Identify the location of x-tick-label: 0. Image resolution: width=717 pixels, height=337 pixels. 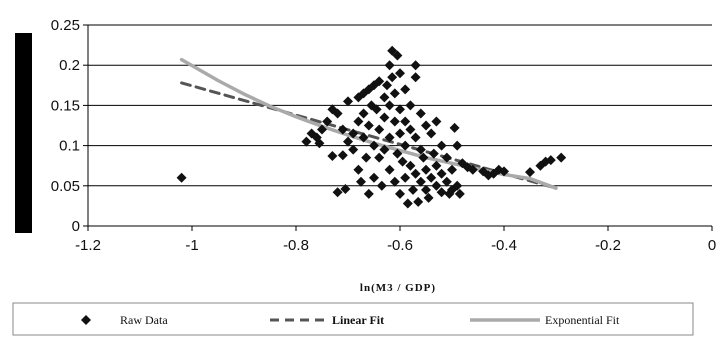
(712, 245).